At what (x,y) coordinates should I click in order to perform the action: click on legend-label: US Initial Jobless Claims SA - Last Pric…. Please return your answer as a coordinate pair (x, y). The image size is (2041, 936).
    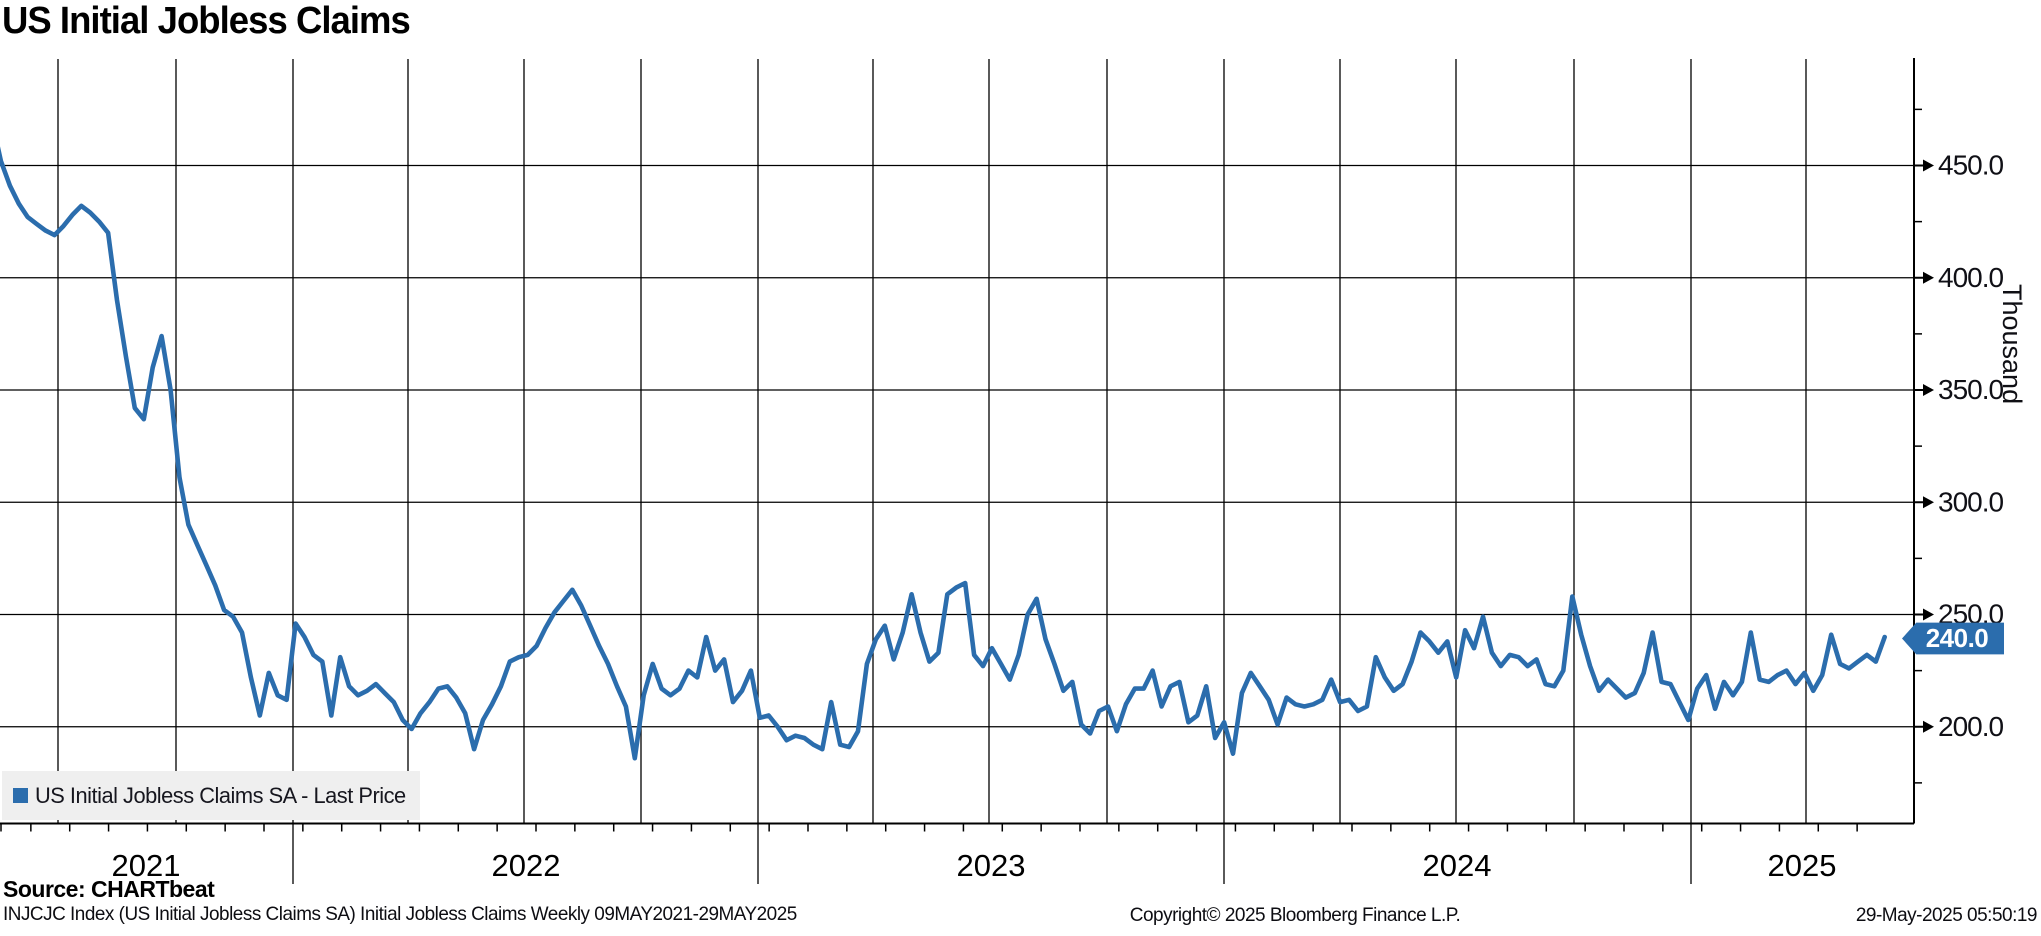
    Looking at the image, I should click on (220, 795).